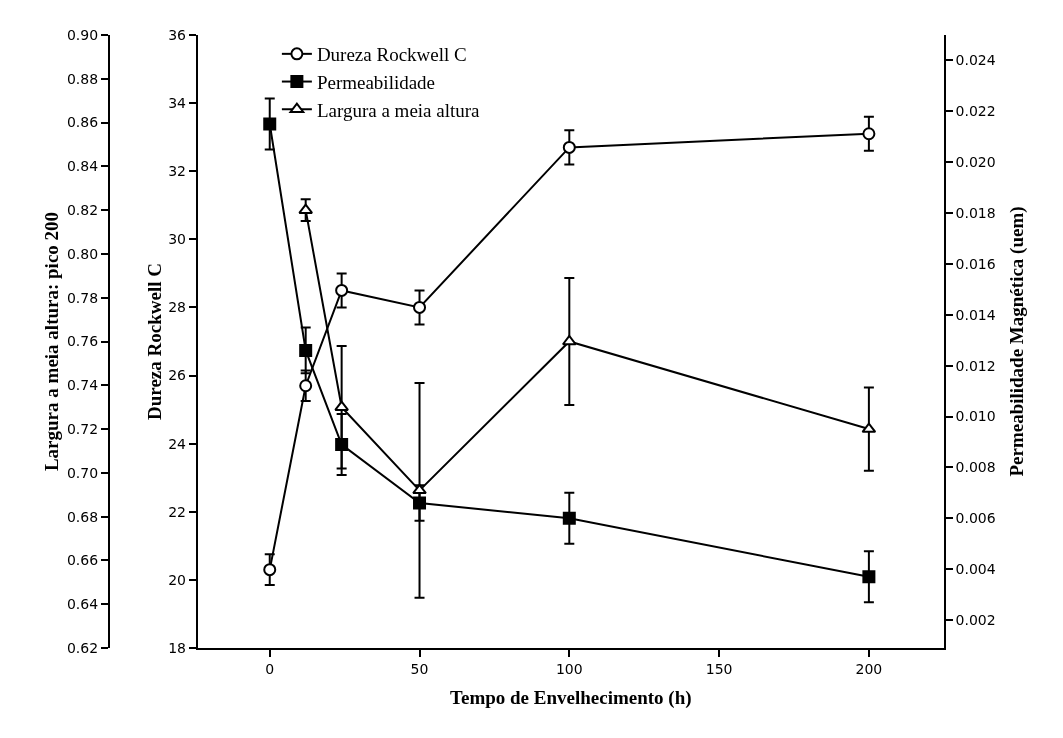 This screenshot has height=738, width=1063. What do you see at coordinates (1017, 341) in the screenshot?
I see `y2-axis-title: Permeabilidade Magnética (uem)` at bounding box center [1017, 341].